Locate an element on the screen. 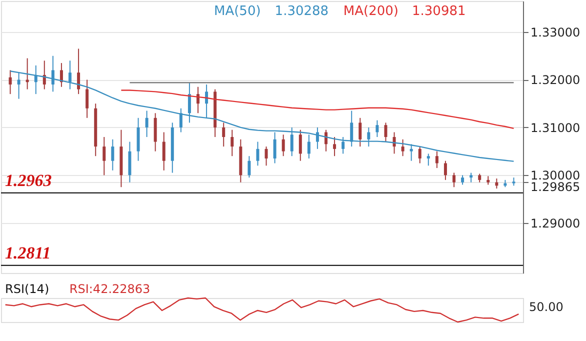 Image resolution: width=586 pixels, height=341 pixels. chart-title: RSI(14) is located at coordinates (27, 289).